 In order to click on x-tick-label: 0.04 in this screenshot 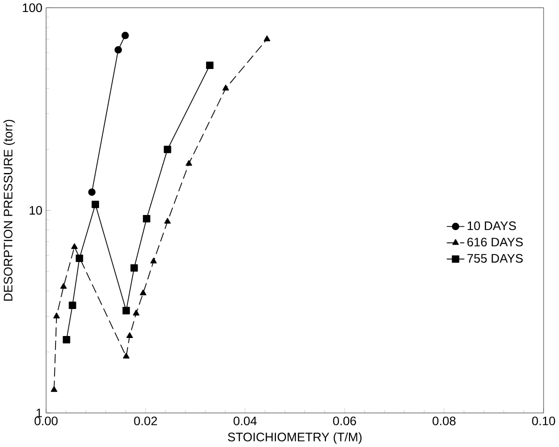, I will do `click(245, 421)`.